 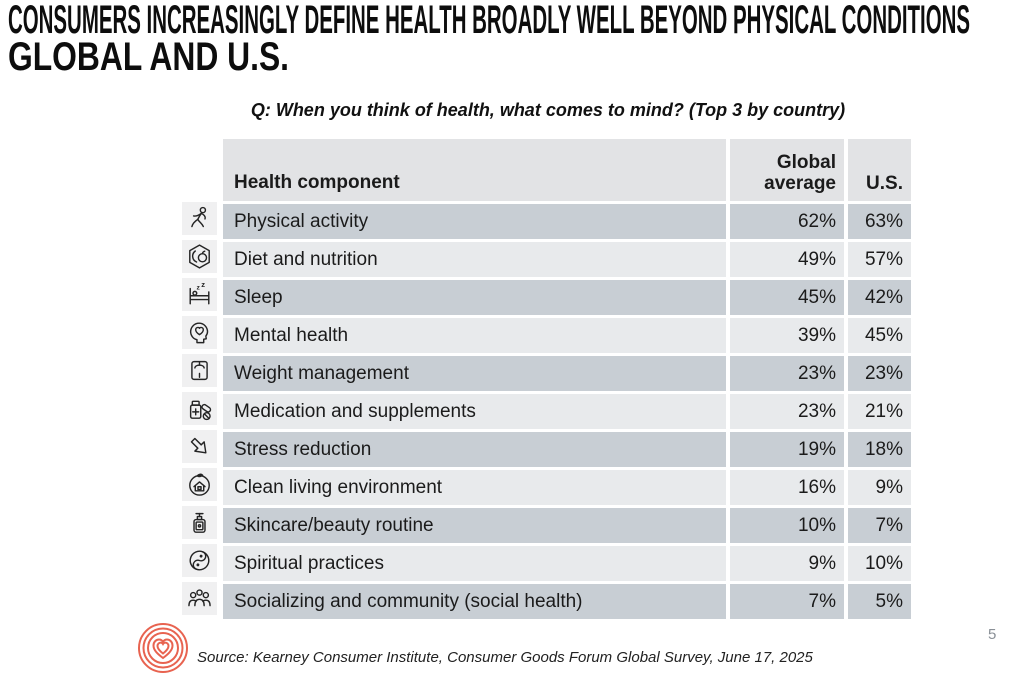 I want to click on down-right-arrow-icon, so click(x=198, y=445).